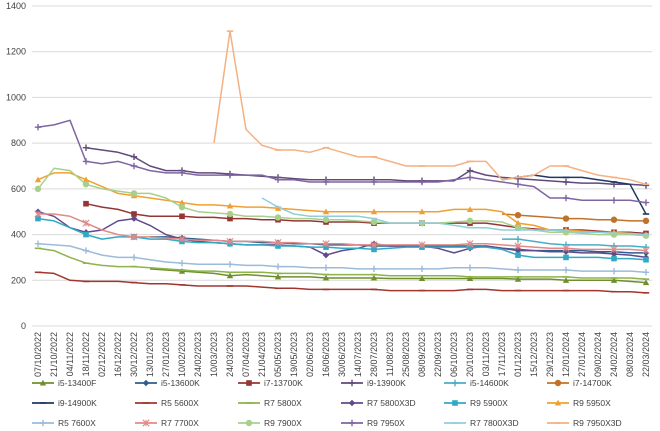  I want to click on data-point-i5-14600k, so click(518, 239).